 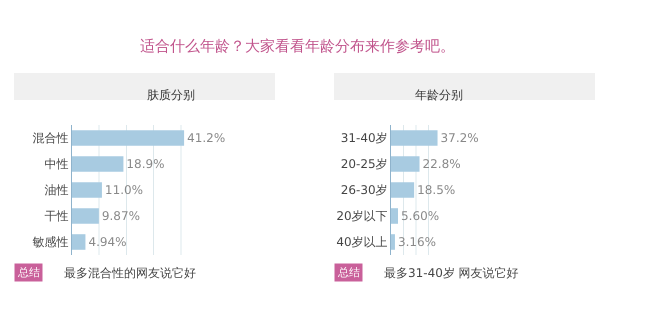 I want to click on y-tick-label: 31-40岁, so click(x=364, y=138).